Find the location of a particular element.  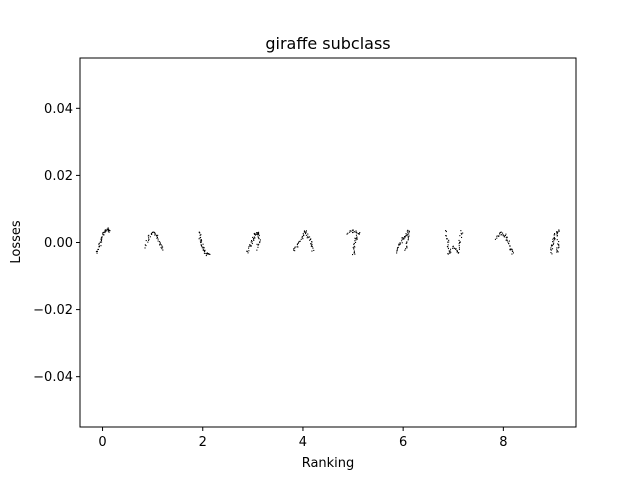

y-tick-label: 0.04 is located at coordinates (58, 109).